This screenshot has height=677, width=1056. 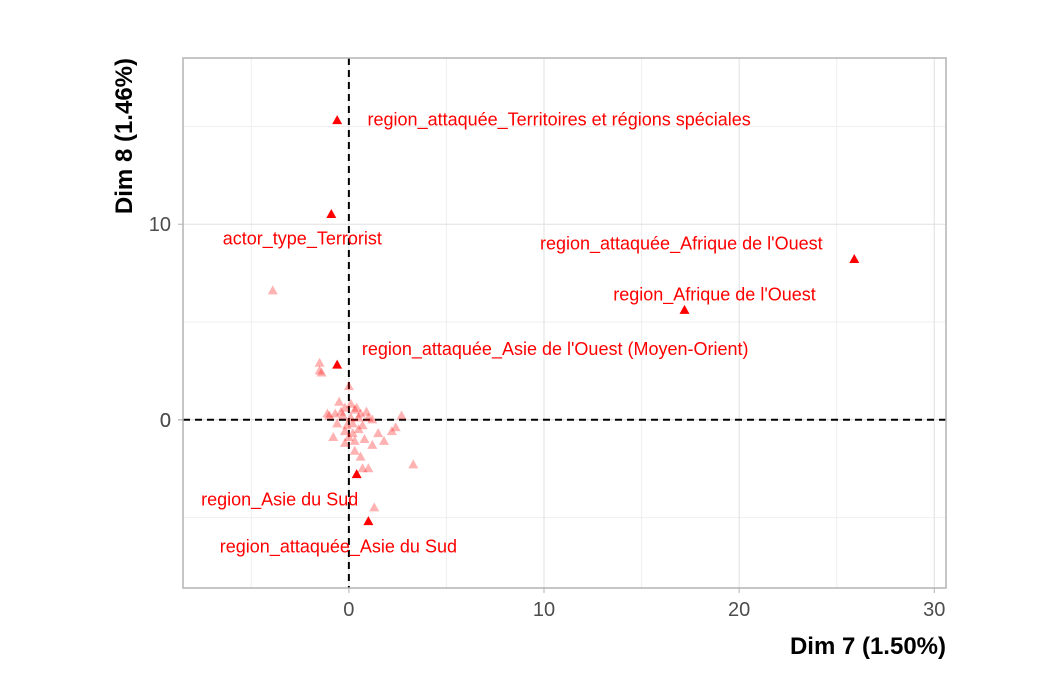 I want to click on x-tick-label: 20, so click(x=739, y=610).